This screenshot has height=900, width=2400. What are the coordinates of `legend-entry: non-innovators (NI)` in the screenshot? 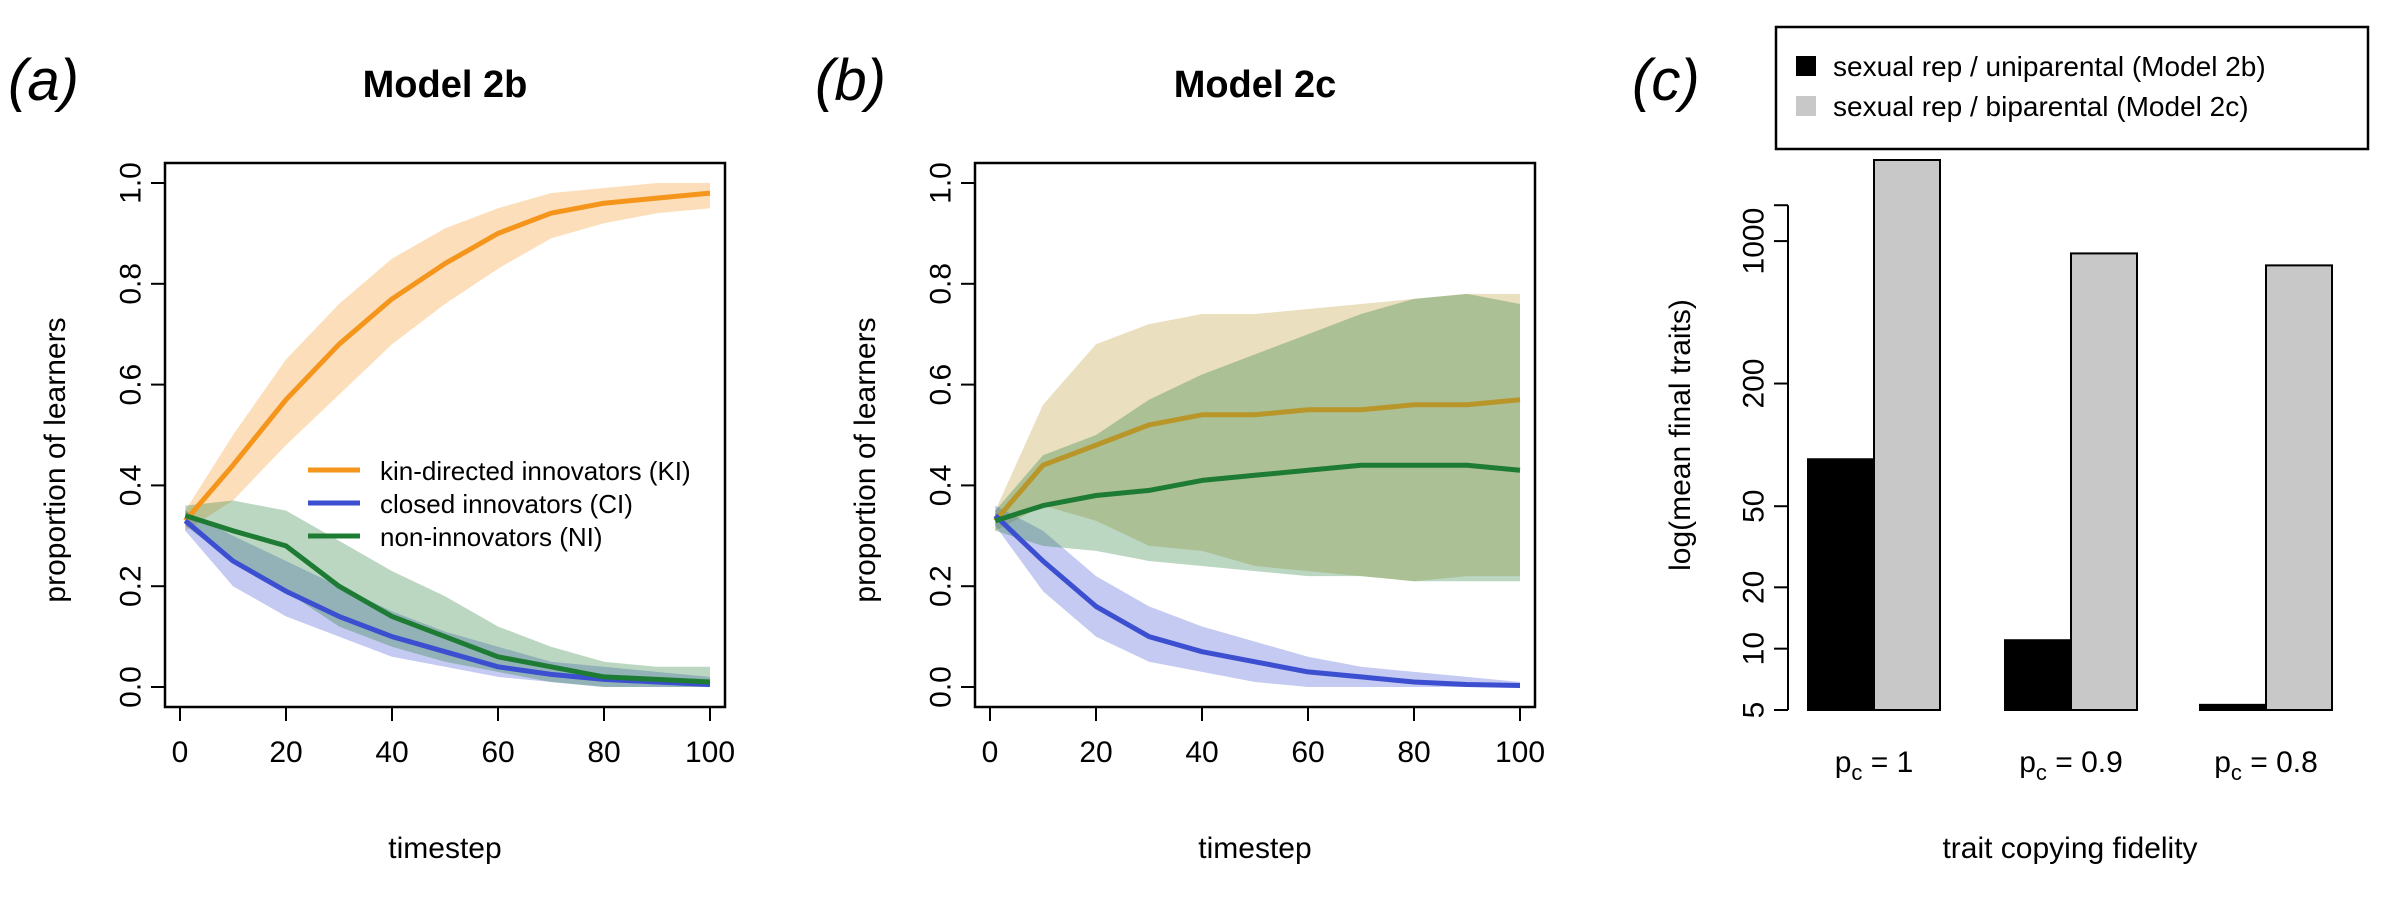 It's located at (491, 537).